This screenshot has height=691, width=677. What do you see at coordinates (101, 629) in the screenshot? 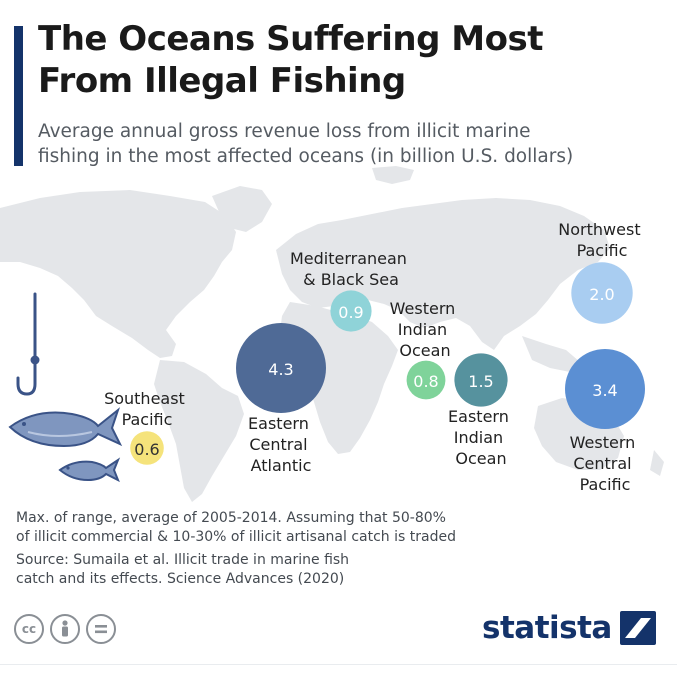
I see `nd-icon` at bounding box center [101, 629].